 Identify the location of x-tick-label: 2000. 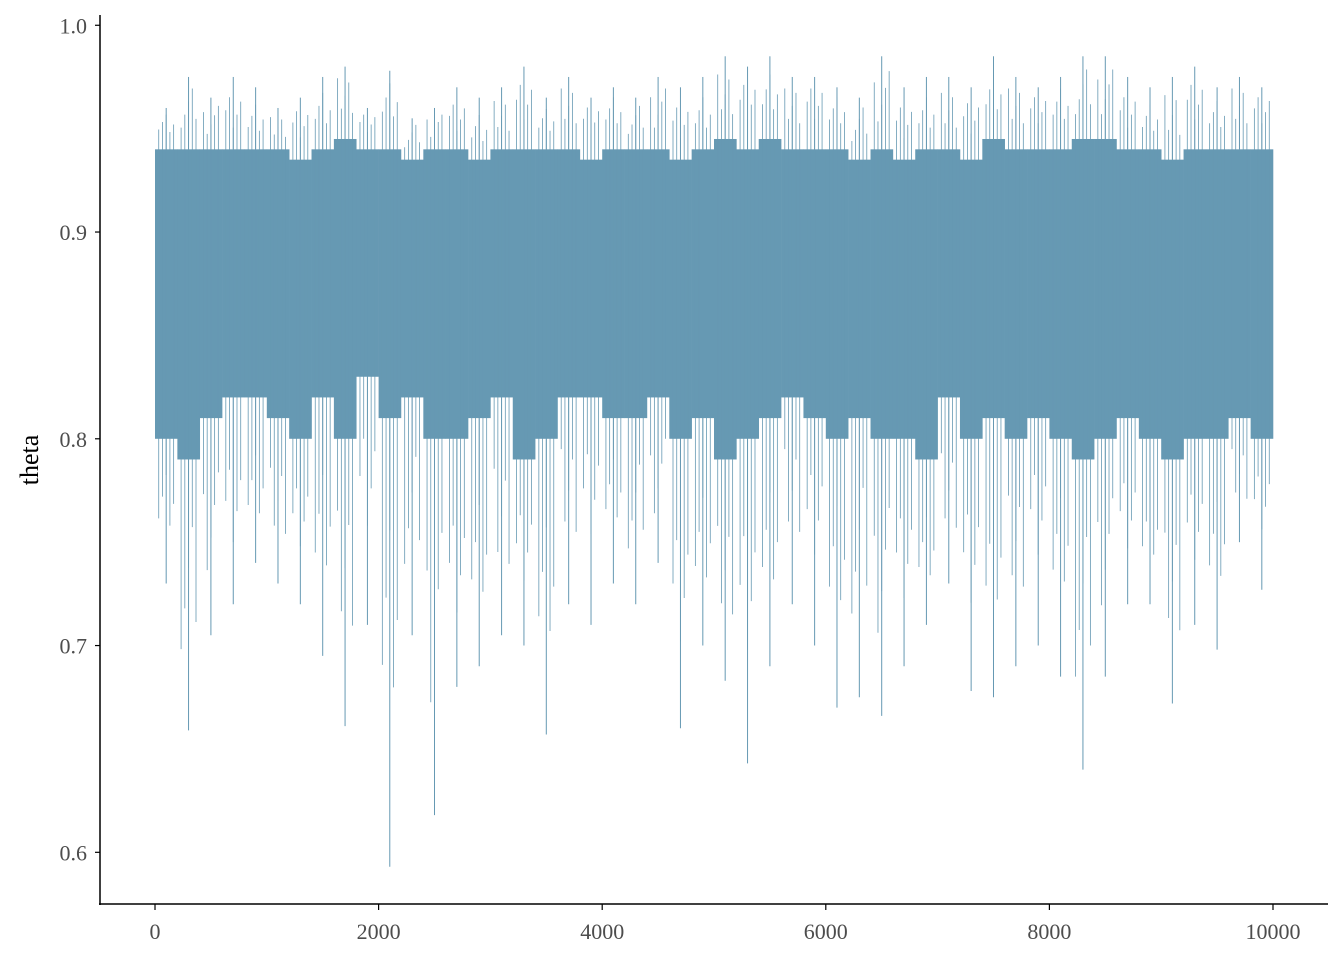
(379, 931).